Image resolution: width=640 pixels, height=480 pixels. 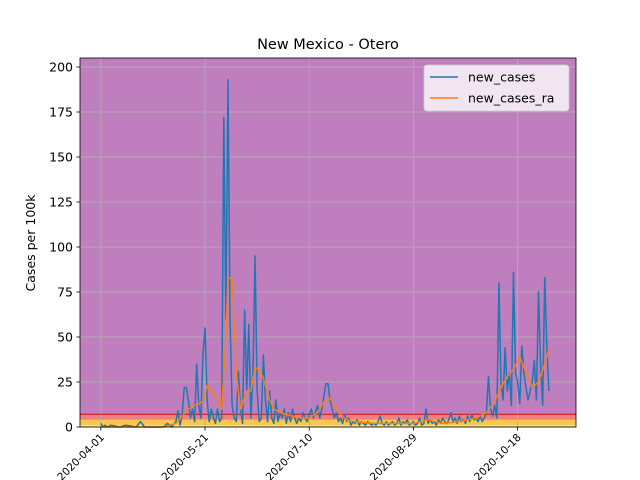 I want to click on y-axis: 0 25 50 75 100 125 150 175 200, so click(x=64, y=247).